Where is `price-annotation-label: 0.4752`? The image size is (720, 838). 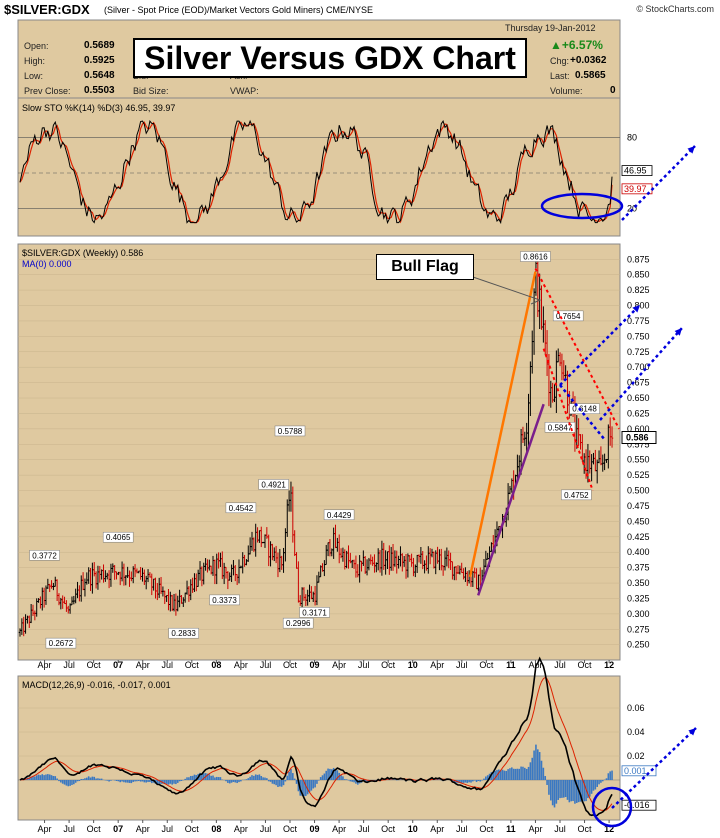 price-annotation-label: 0.4752 is located at coordinates (576, 495).